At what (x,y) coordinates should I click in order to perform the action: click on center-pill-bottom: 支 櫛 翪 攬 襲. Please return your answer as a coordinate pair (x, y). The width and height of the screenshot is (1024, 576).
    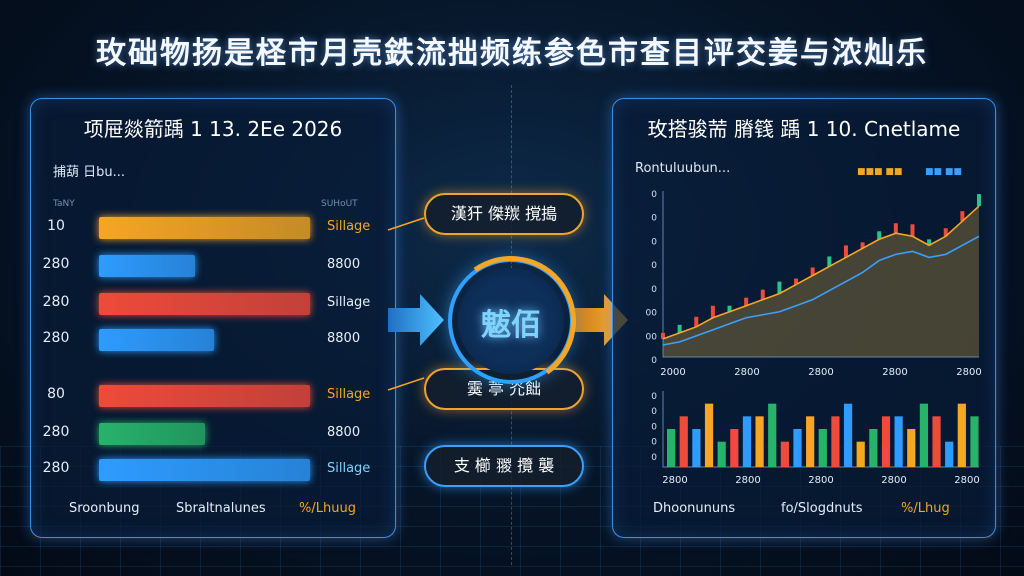
    Looking at the image, I should click on (504, 466).